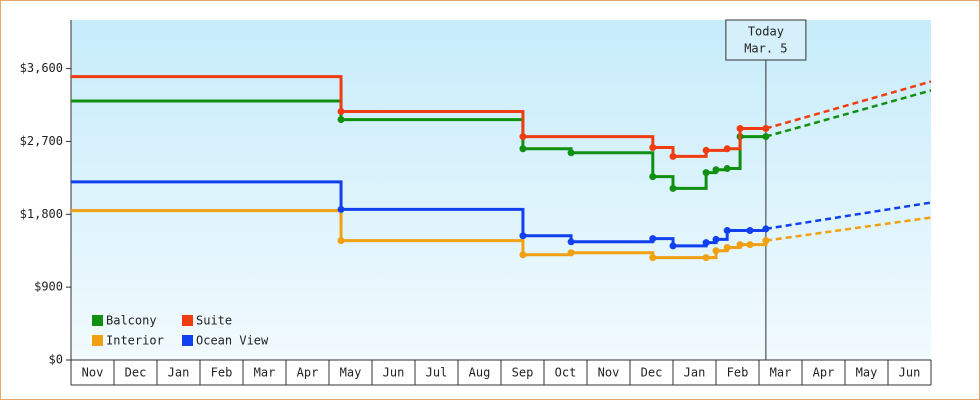 The width and height of the screenshot is (980, 404). What do you see at coordinates (56, 360) in the screenshot?
I see `y-tick-label: $0` at bounding box center [56, 360].